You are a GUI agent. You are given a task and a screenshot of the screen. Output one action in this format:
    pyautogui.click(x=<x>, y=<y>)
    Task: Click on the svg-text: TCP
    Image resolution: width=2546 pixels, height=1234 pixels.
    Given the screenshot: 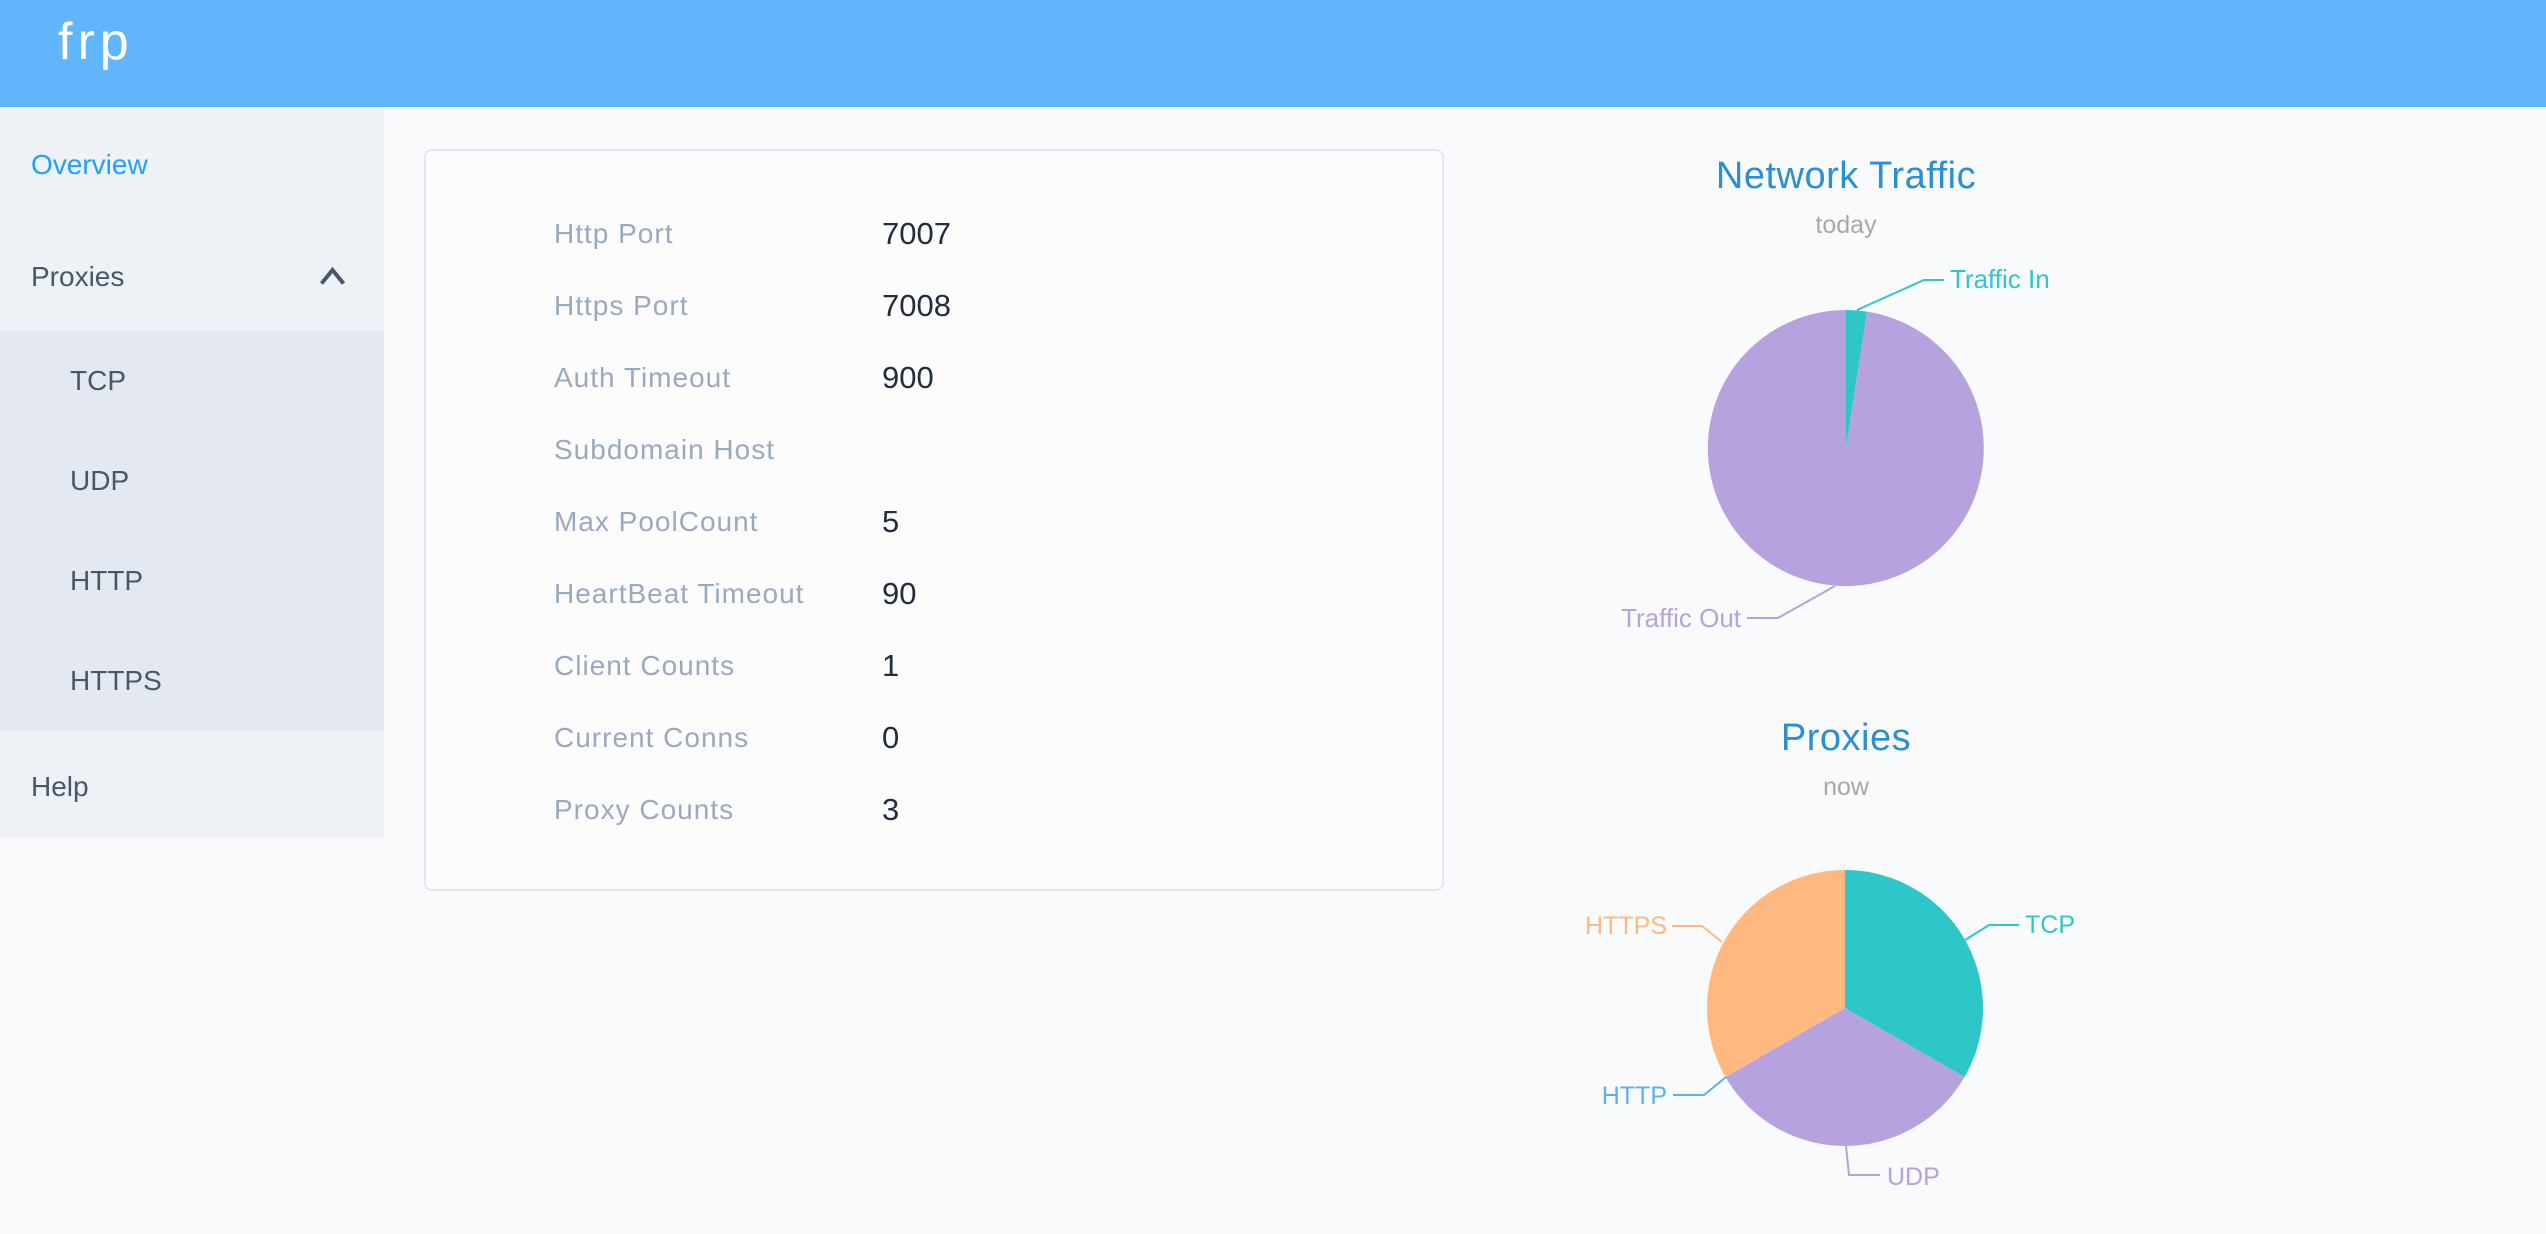 What is the action you would take?
    pyautogui.click(x=2050, y=925)
    